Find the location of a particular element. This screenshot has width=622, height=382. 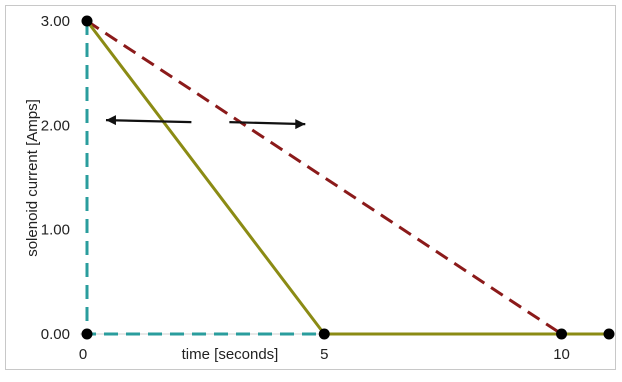

y-axis-label: solenoid current [Amps] is located at coordinates (32, 178).